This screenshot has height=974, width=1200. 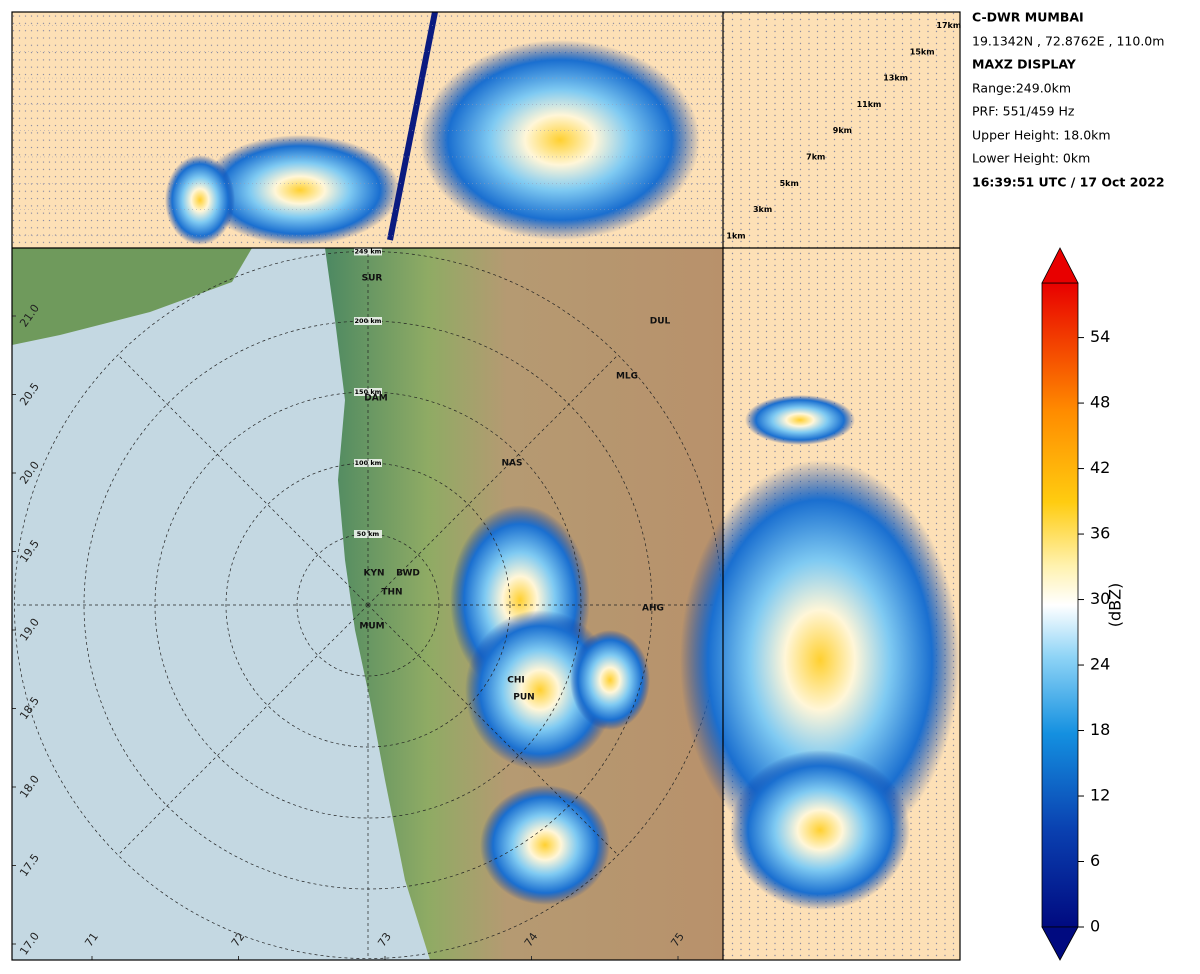 What do you see at coordinates (371, 627) in the screenshot?
I see `city-label: MUM` at bounding box center [371, 627].